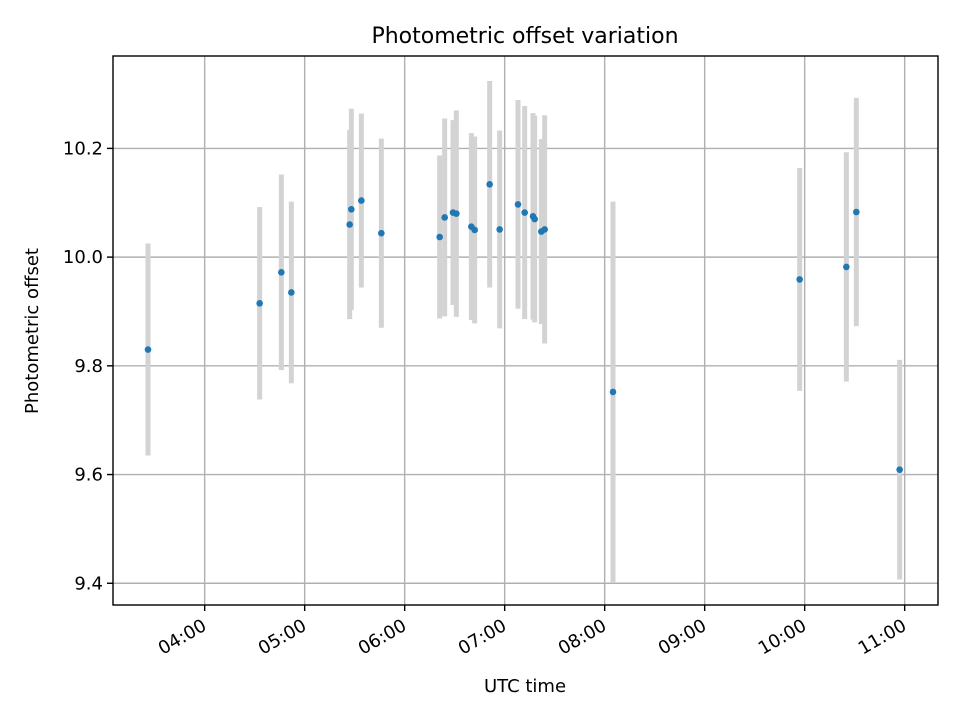  I want to click on y-tick-label: 9.4, so click(88, 583).